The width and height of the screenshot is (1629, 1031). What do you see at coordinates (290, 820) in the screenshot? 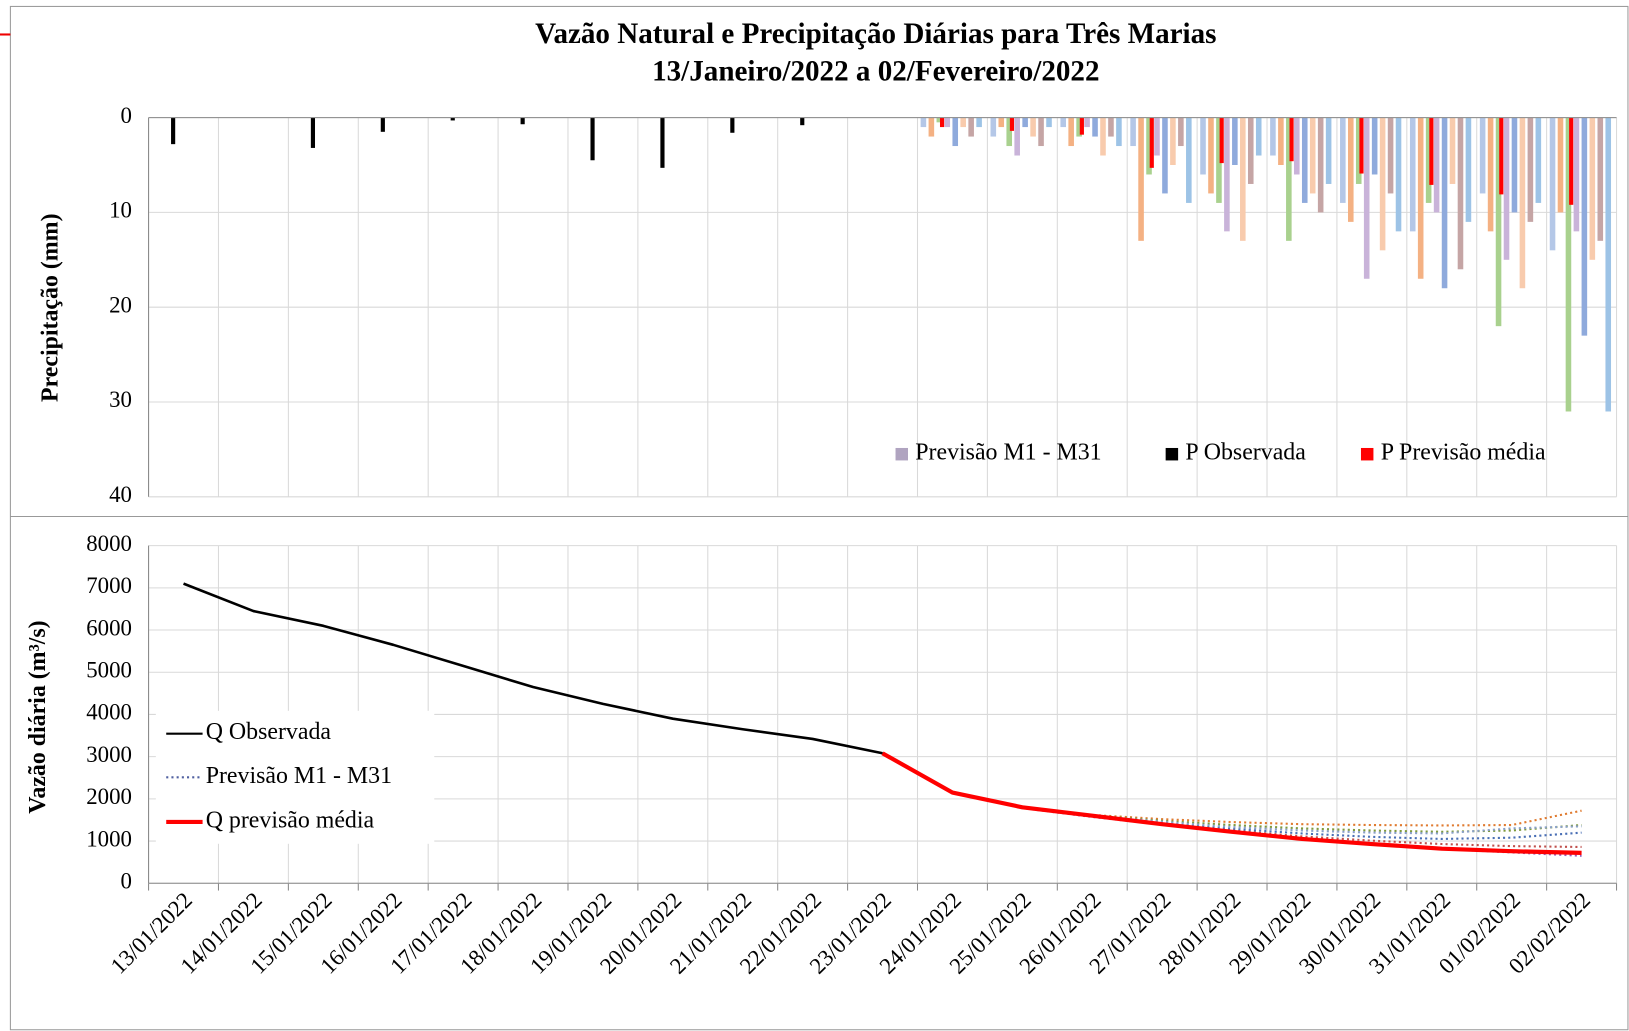
I see `legend-label: Q previsão média` at bounding box center [290, 820].